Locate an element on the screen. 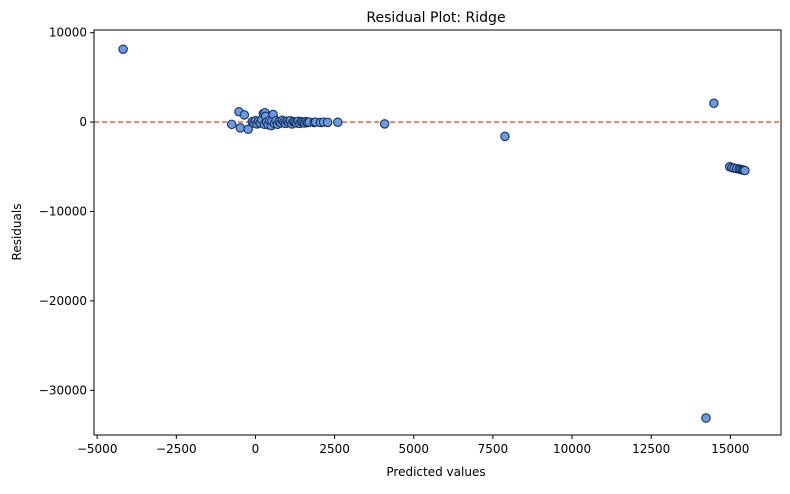  y-tick-label: 10000 is located at coordinates (68, 33).